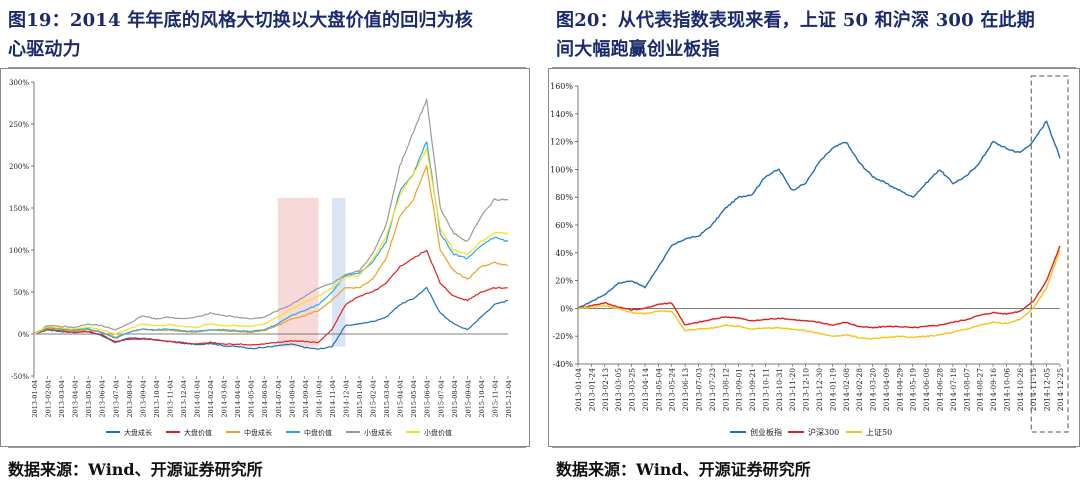 This screenshot has height=493, width=1080. What do you see at coordinates (563, 364) in the screenshot?
I see `y-tick-label: -40%` at bounding box center [563, 364].